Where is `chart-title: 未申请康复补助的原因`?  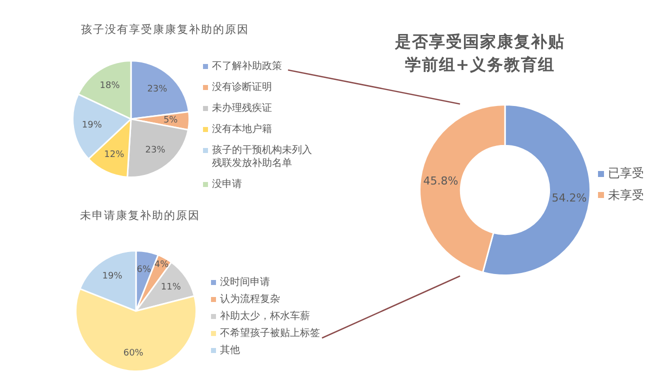 chart-title: 未申请康复补助的原因 is located at coordinates (140, 216).